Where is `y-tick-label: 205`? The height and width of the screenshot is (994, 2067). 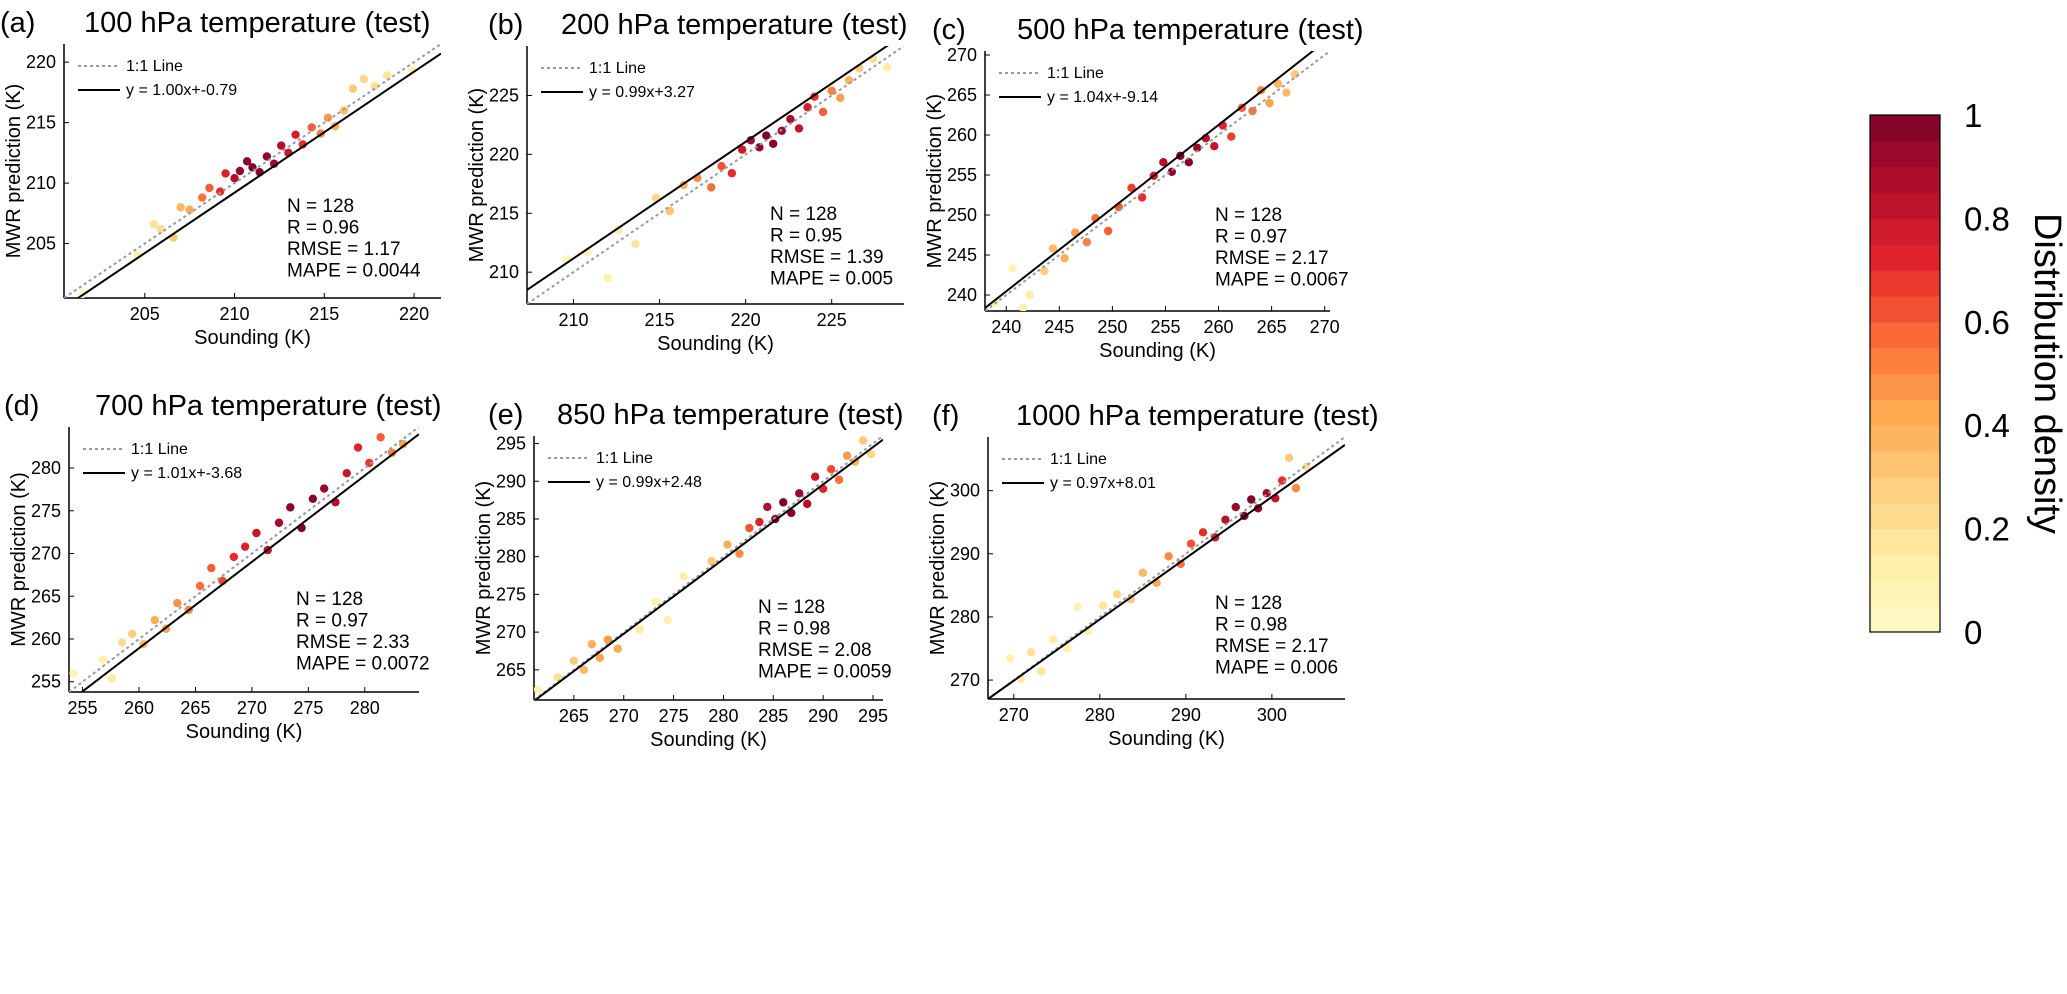 y-tick-label: 205 is located at coordinates (41, 244).